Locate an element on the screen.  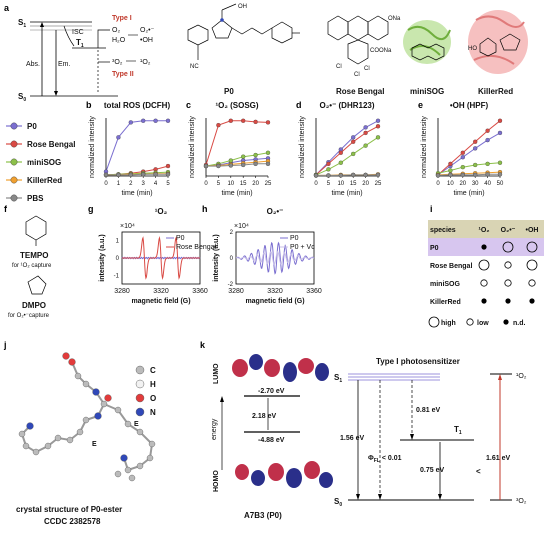
legend-label: Rose Bengal is located at coordinates (51, 144).